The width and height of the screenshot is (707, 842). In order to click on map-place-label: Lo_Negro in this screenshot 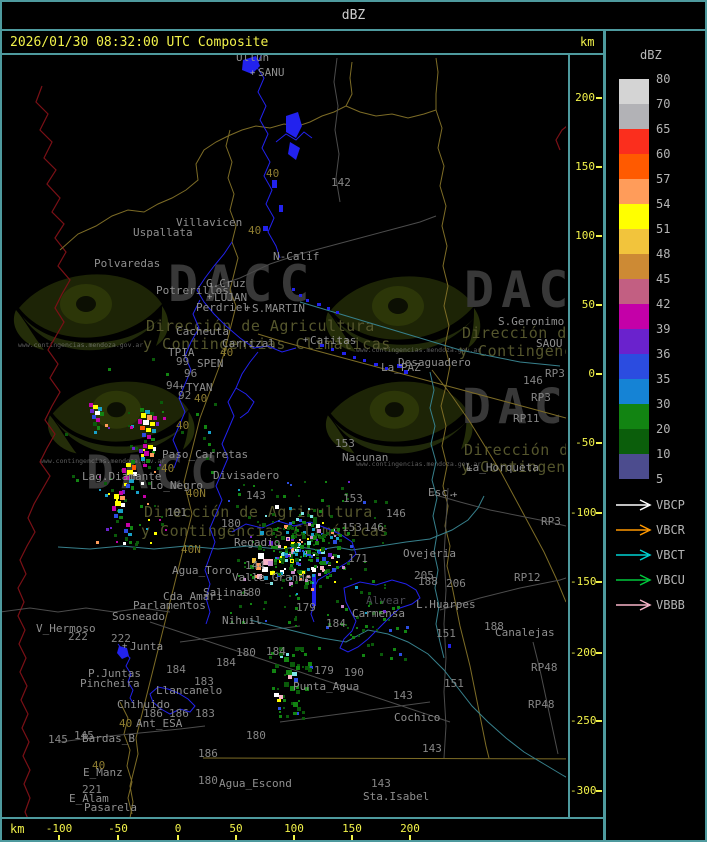, I will do `click(176, 485)`.